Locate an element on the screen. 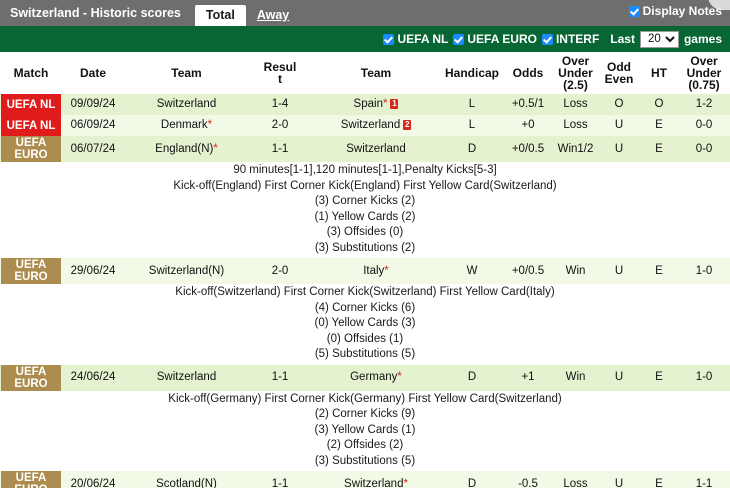 Image resolution: width=730 pixels, height=488 pixels. column-header-9: HT is located at coordinates (659, 73).